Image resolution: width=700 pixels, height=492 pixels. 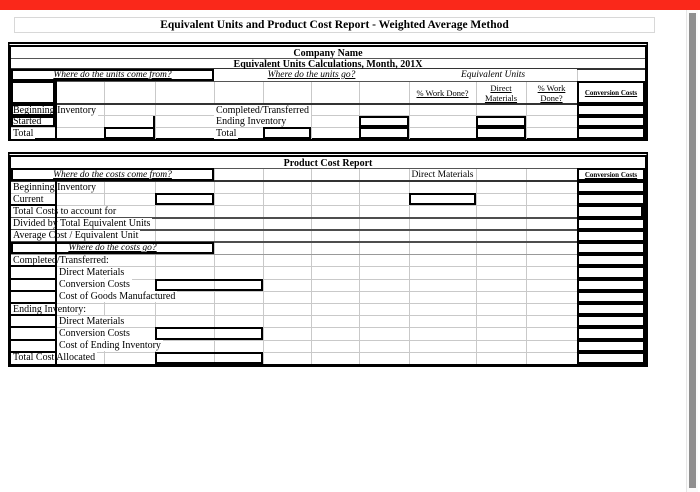 I want to click on pct-work-done-header-2: % Work Done?, so click(x=551, y=92).